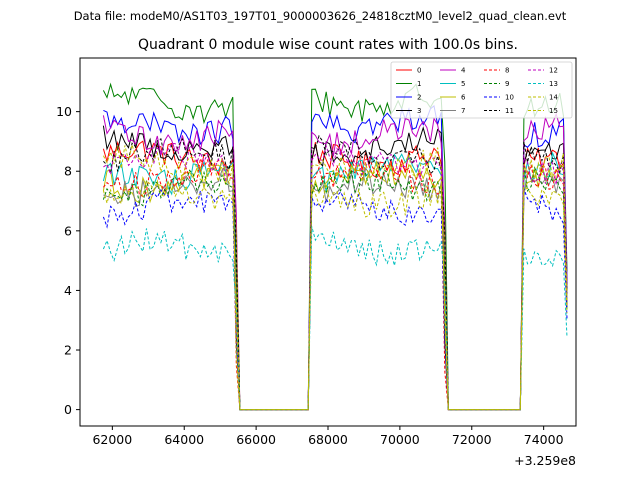  Describe the element at coordinates (463, 71) in the screenshot. I see `legend-label-4: 4` at that location.